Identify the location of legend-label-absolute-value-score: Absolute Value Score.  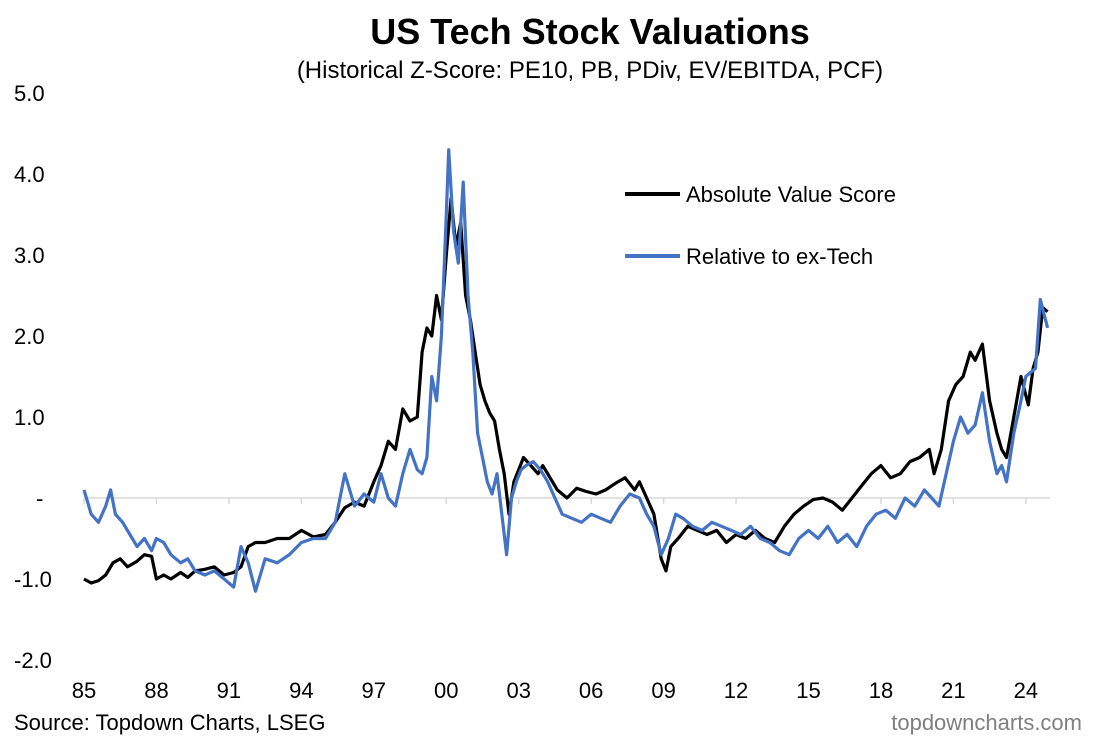
(791, 194).